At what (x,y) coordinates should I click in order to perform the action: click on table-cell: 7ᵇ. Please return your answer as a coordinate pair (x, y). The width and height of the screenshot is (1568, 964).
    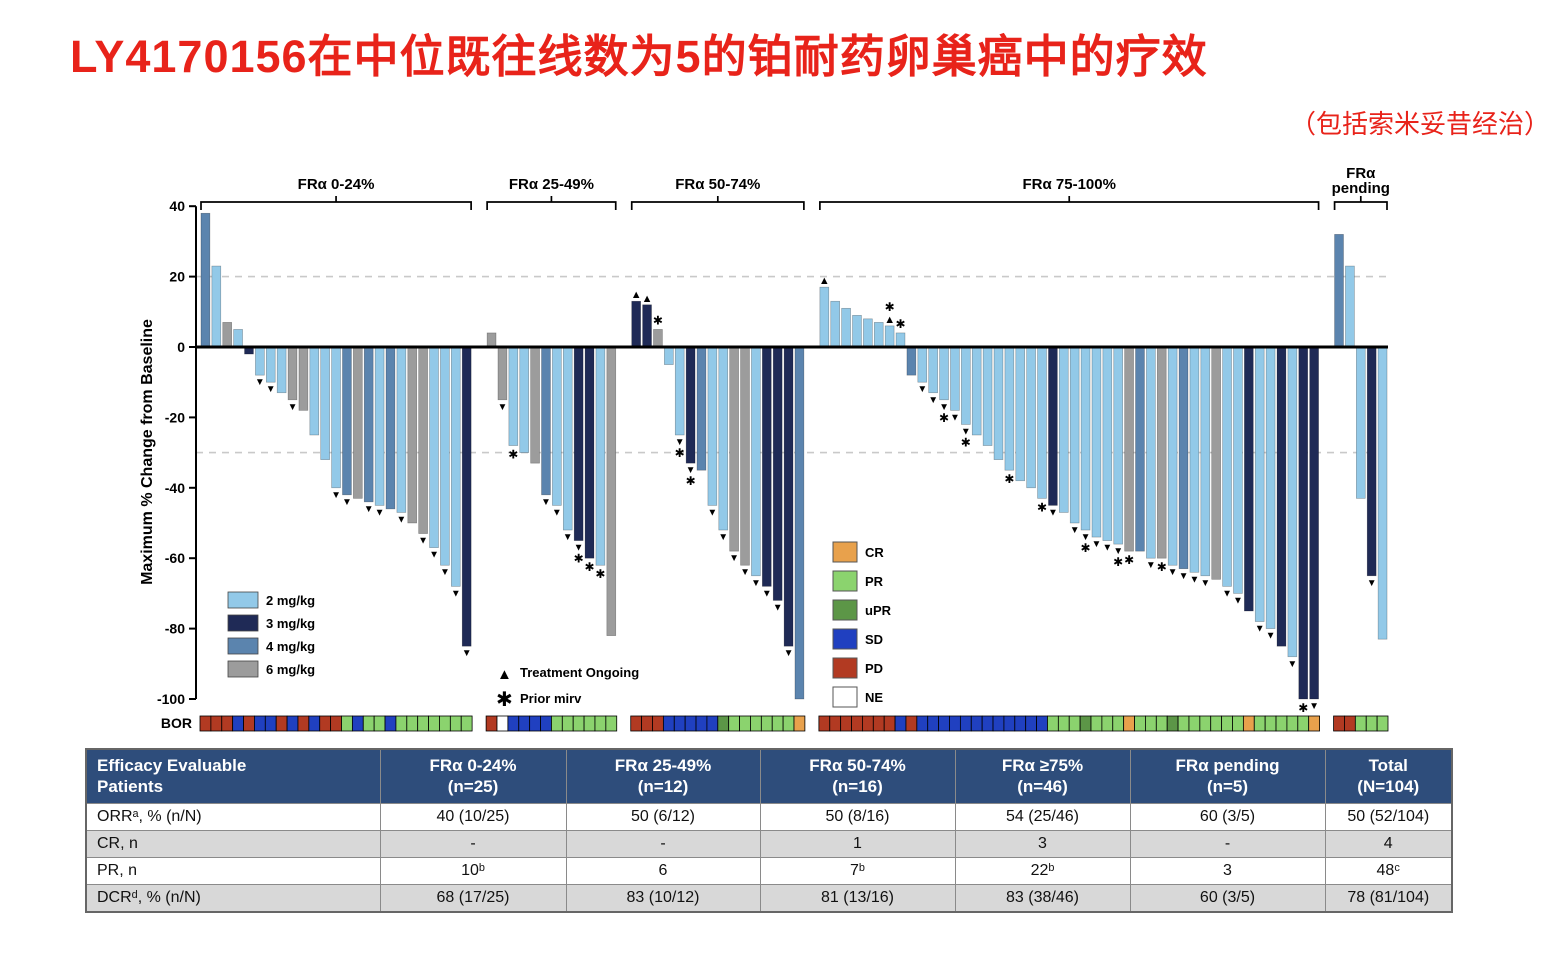
    Looking at the image, I should click on (857, 870).